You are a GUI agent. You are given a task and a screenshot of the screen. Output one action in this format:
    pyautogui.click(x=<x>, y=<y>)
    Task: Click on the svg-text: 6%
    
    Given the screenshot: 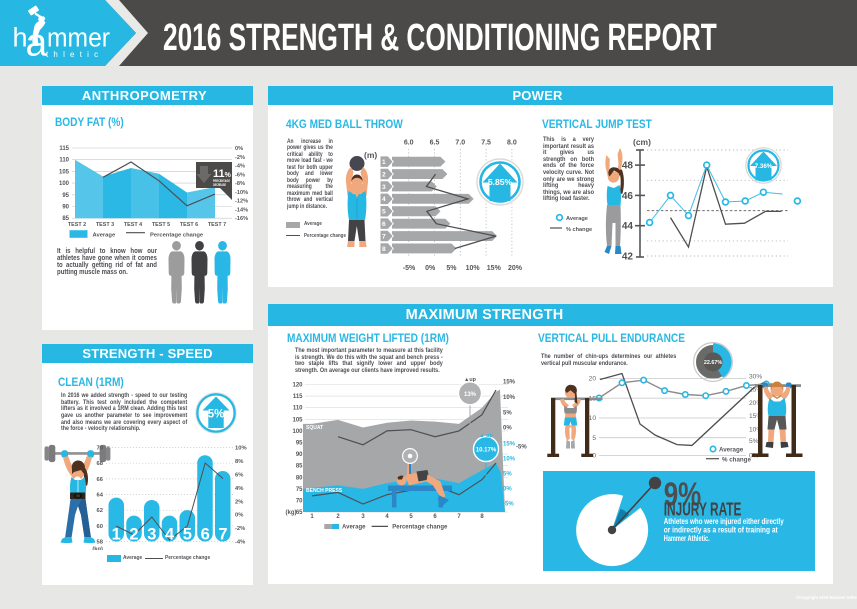 What is the action you would take?
    pyautogui.click(x=239, y=476)
    